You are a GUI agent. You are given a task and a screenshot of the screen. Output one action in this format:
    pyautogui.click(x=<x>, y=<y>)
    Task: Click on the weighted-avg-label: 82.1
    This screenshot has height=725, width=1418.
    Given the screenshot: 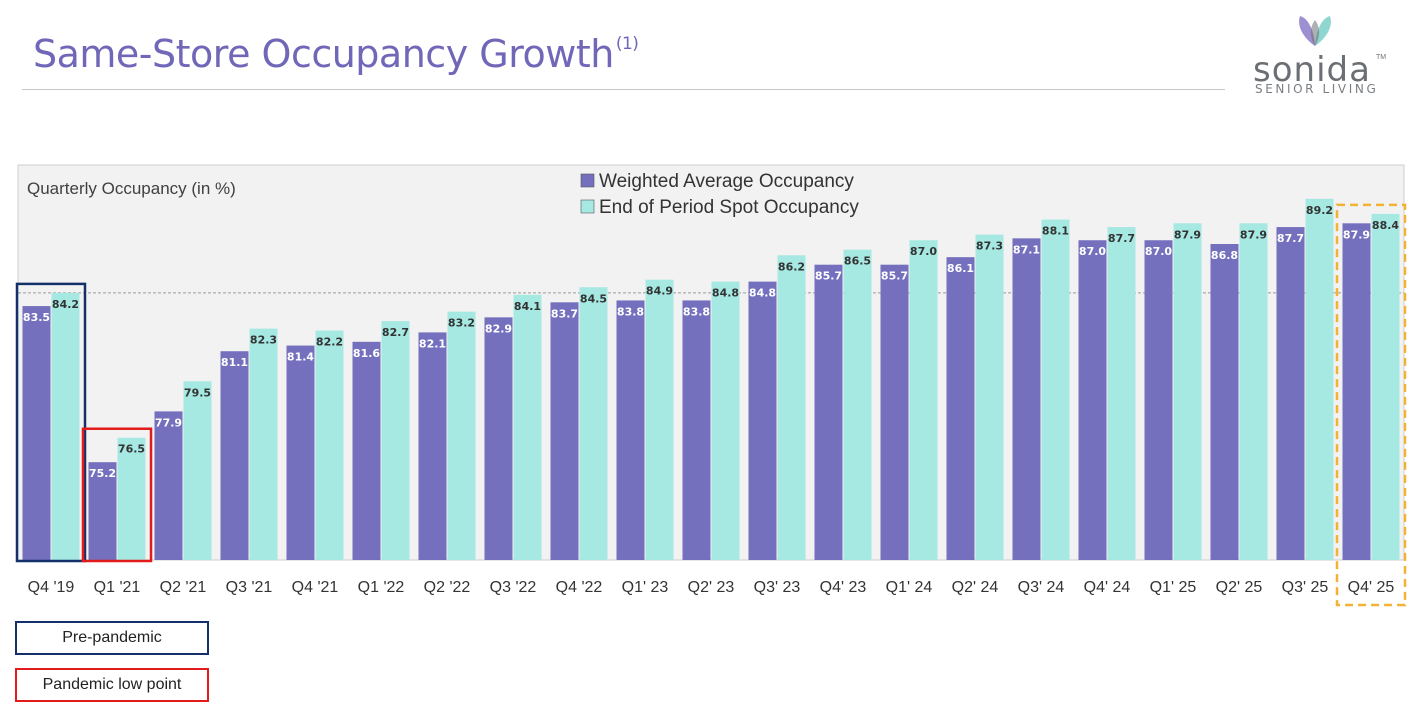 What is the action you would take?
    pyautogui.click(x=432, y=343)
    